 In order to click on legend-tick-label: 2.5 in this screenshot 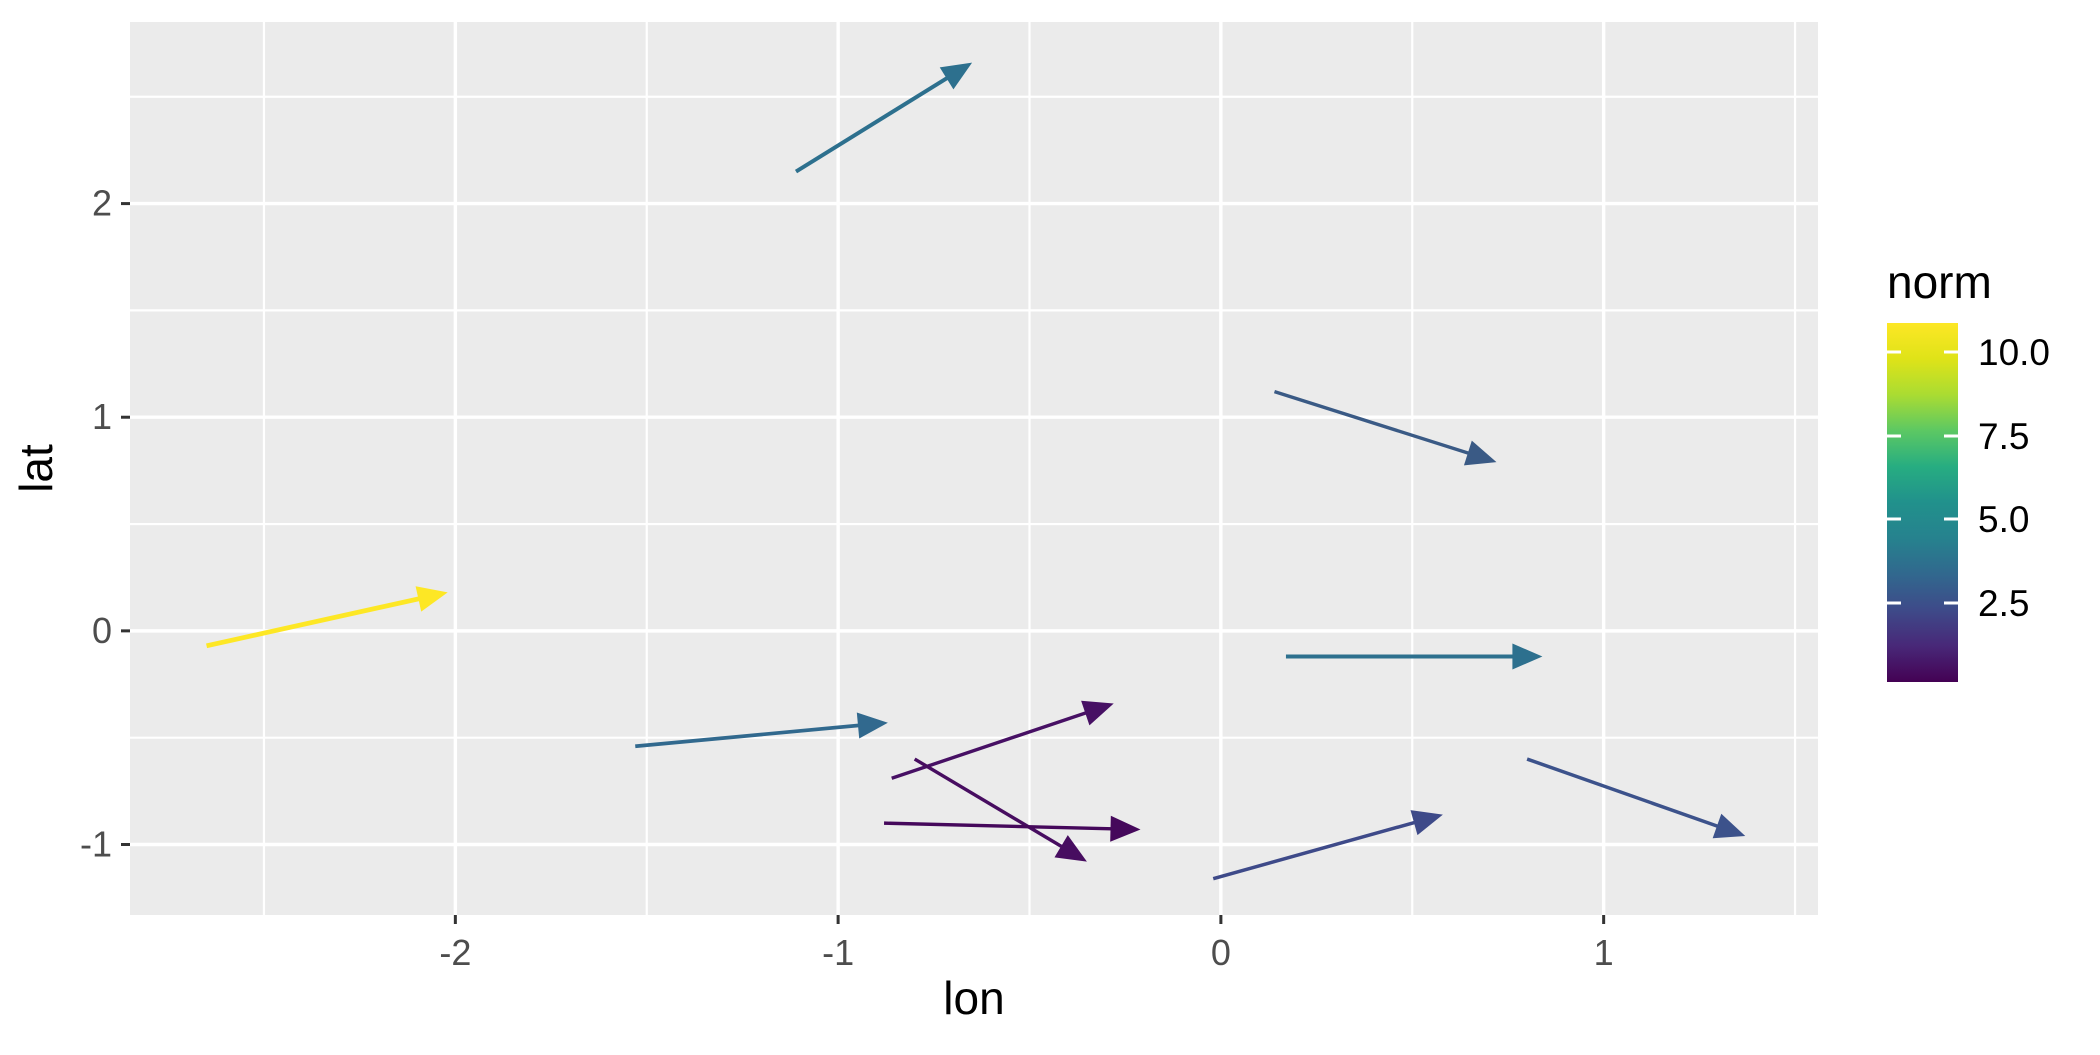, I will do `click(2003, 603)`.